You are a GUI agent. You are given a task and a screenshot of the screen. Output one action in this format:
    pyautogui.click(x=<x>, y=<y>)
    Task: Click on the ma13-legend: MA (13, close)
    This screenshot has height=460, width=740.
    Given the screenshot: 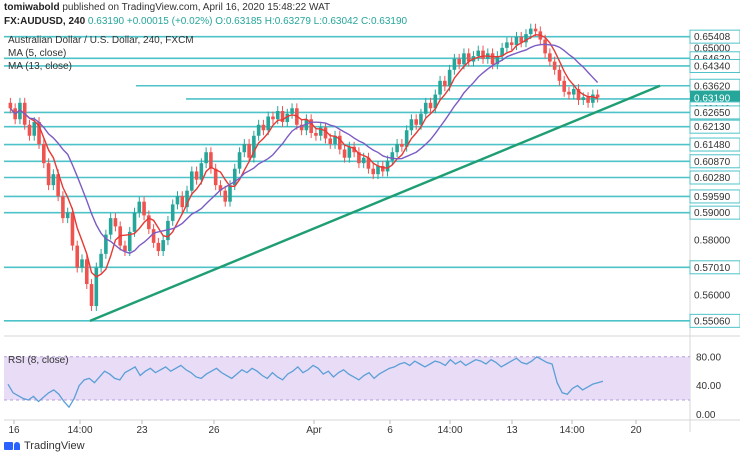 What is the action you would take?
    pyautogui.click(x=40, y=66)
    